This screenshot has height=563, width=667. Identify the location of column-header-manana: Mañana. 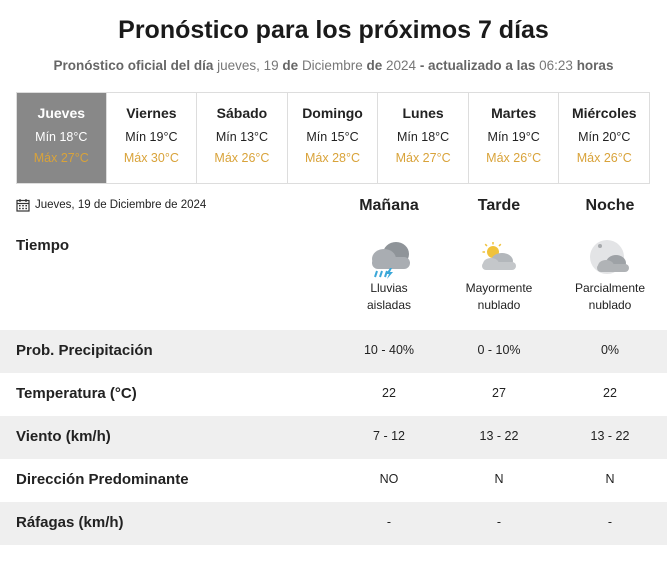
(389, 205).